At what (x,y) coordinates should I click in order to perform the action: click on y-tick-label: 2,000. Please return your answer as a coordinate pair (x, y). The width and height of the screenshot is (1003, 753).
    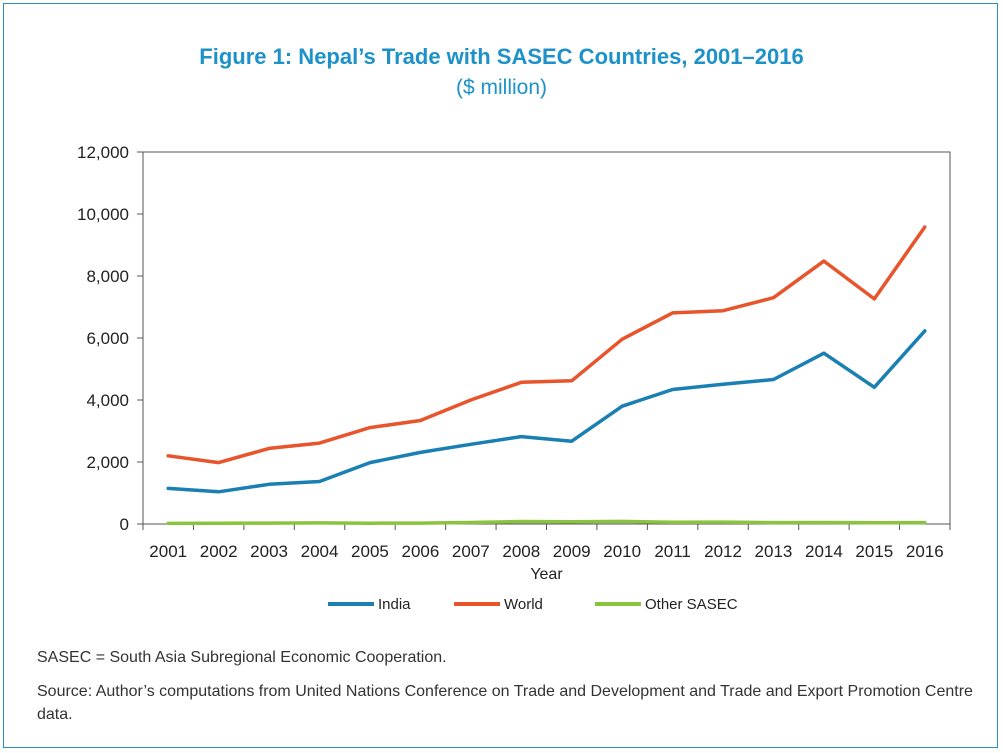
    Looking at the image, I should click on (107, 462).